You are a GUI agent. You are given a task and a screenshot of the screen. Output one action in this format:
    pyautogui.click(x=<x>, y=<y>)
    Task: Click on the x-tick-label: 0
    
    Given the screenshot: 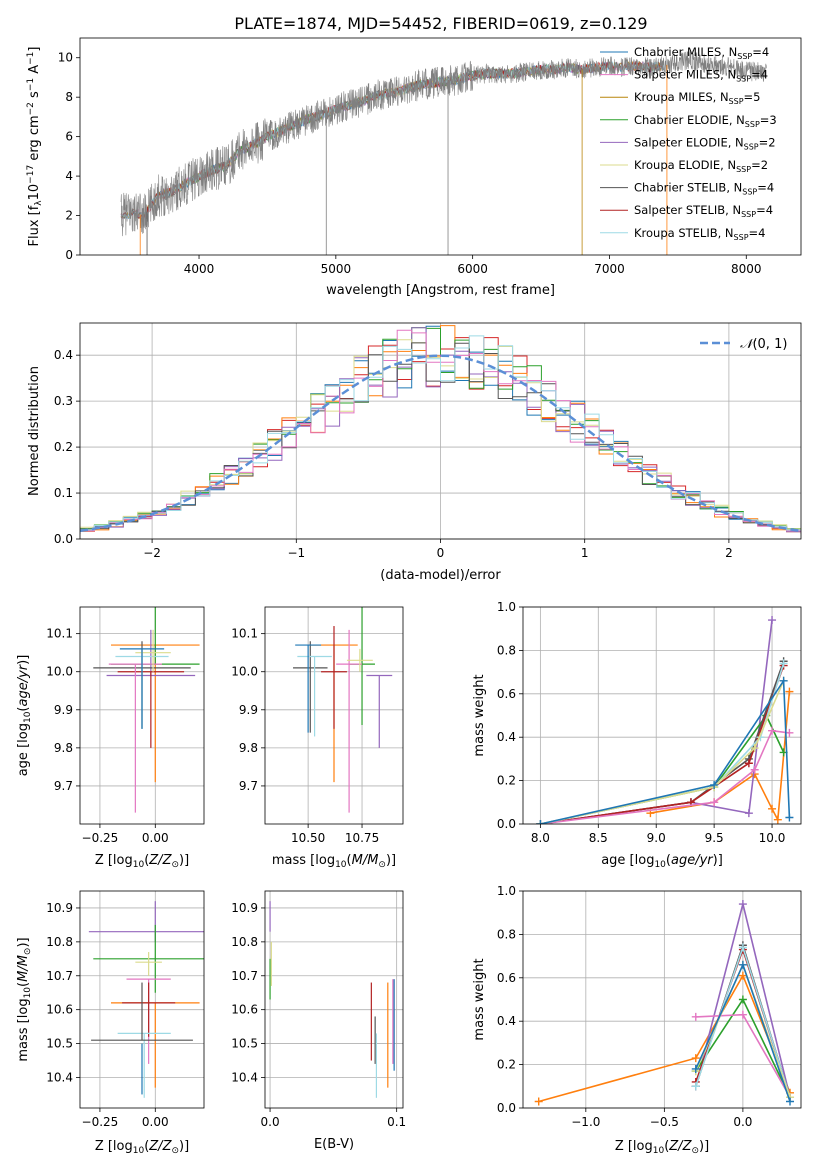 What is the action you would take?
    pyautogui.click(x=441, y=553)
    